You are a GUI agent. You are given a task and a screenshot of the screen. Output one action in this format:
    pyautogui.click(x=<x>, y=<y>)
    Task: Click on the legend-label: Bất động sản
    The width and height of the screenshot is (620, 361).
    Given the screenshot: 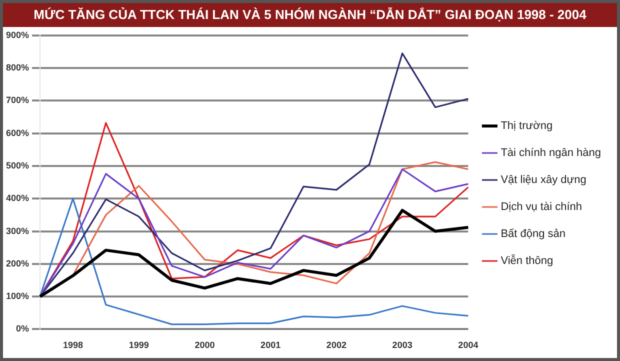 What is the action you would take?
    pyautogui.click(x=533, y=234)
    